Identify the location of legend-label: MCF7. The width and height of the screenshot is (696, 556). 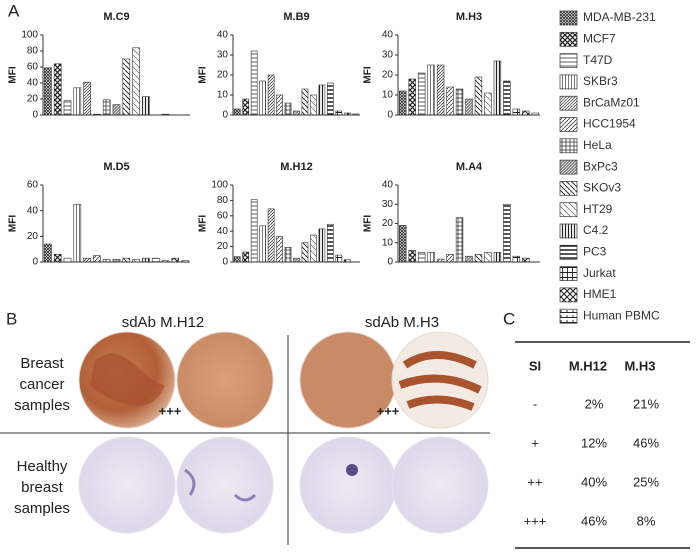
(599, 38).